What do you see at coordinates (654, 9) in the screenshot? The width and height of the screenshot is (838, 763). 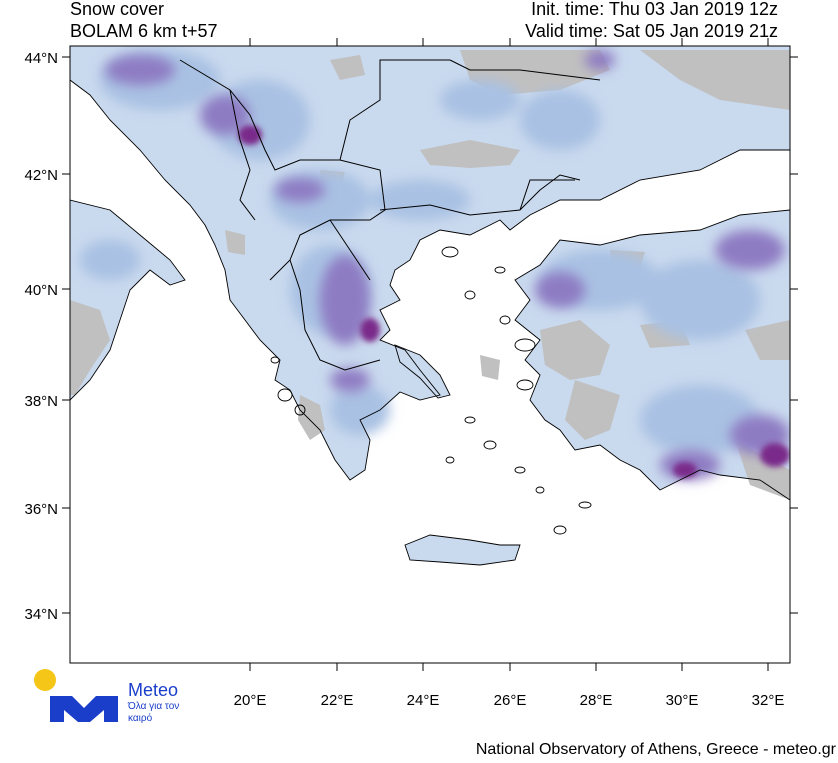 I see `init-time: Init. time: Thu 03 Jan 2019 12z` at bounding box center [654, 9].